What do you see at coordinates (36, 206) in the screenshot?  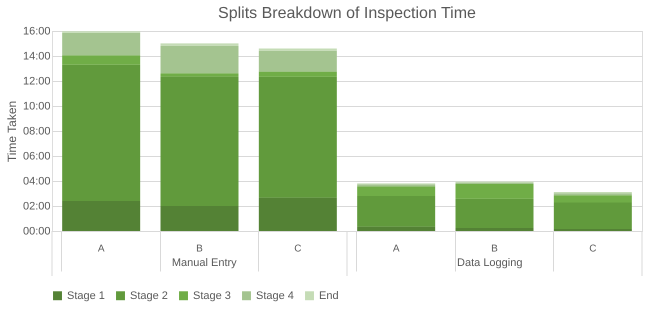 I see `y-tick-label: 02:00` at bounding box center [36, 206].